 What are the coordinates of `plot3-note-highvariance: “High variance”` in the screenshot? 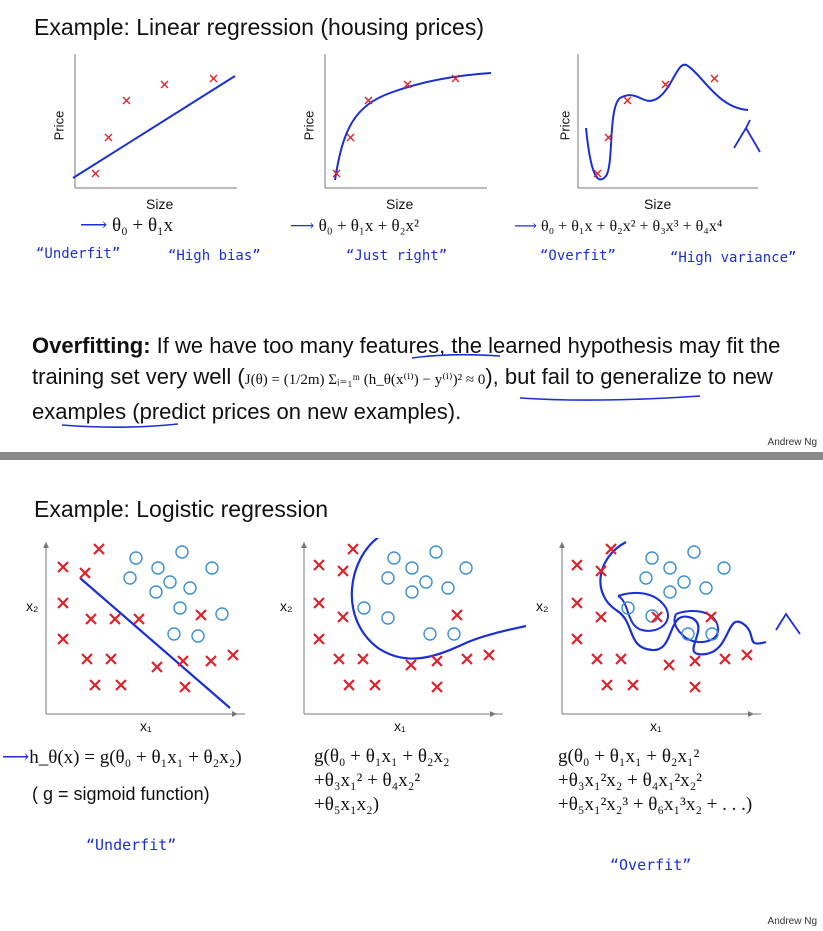 It's located at (733, 258).